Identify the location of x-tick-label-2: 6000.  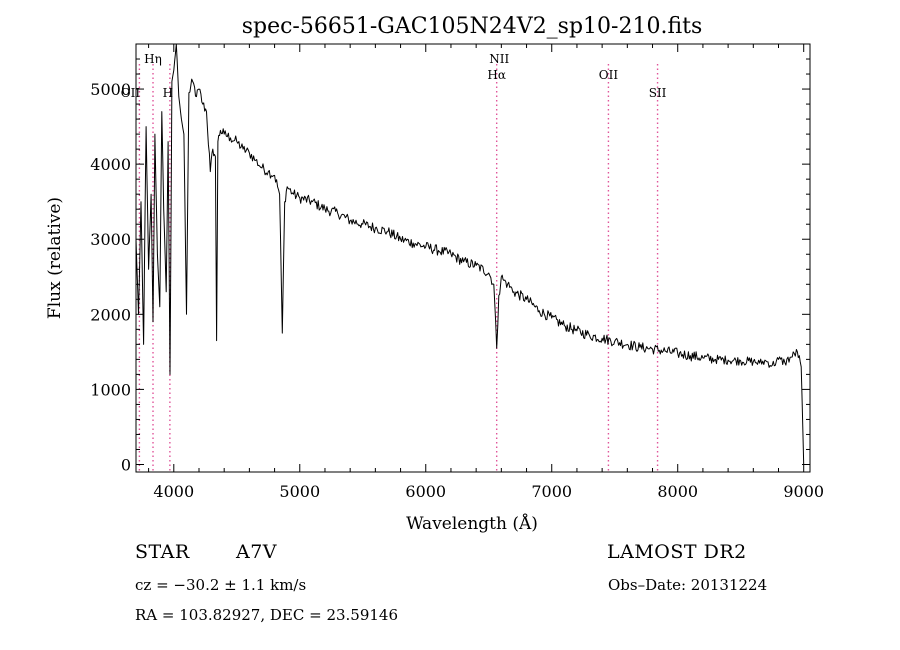
(425, 491).